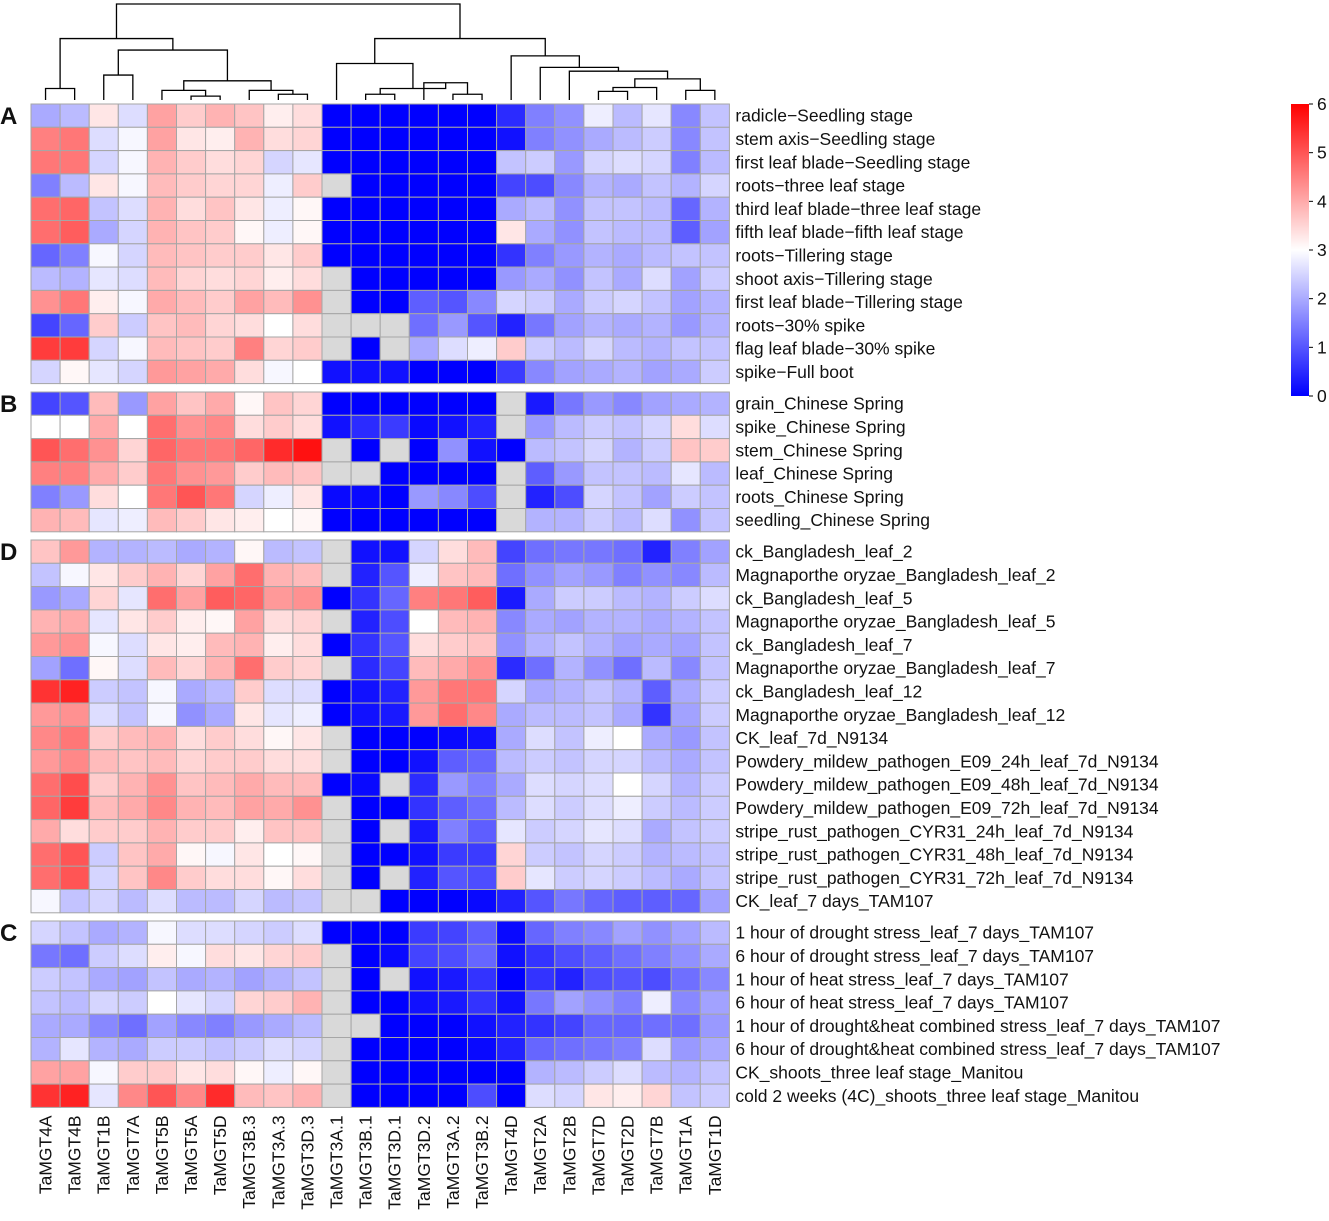  I want to click on row-label: Magnaporthe oryzae_Bangladesh_leaf_7, so click(895, 668).